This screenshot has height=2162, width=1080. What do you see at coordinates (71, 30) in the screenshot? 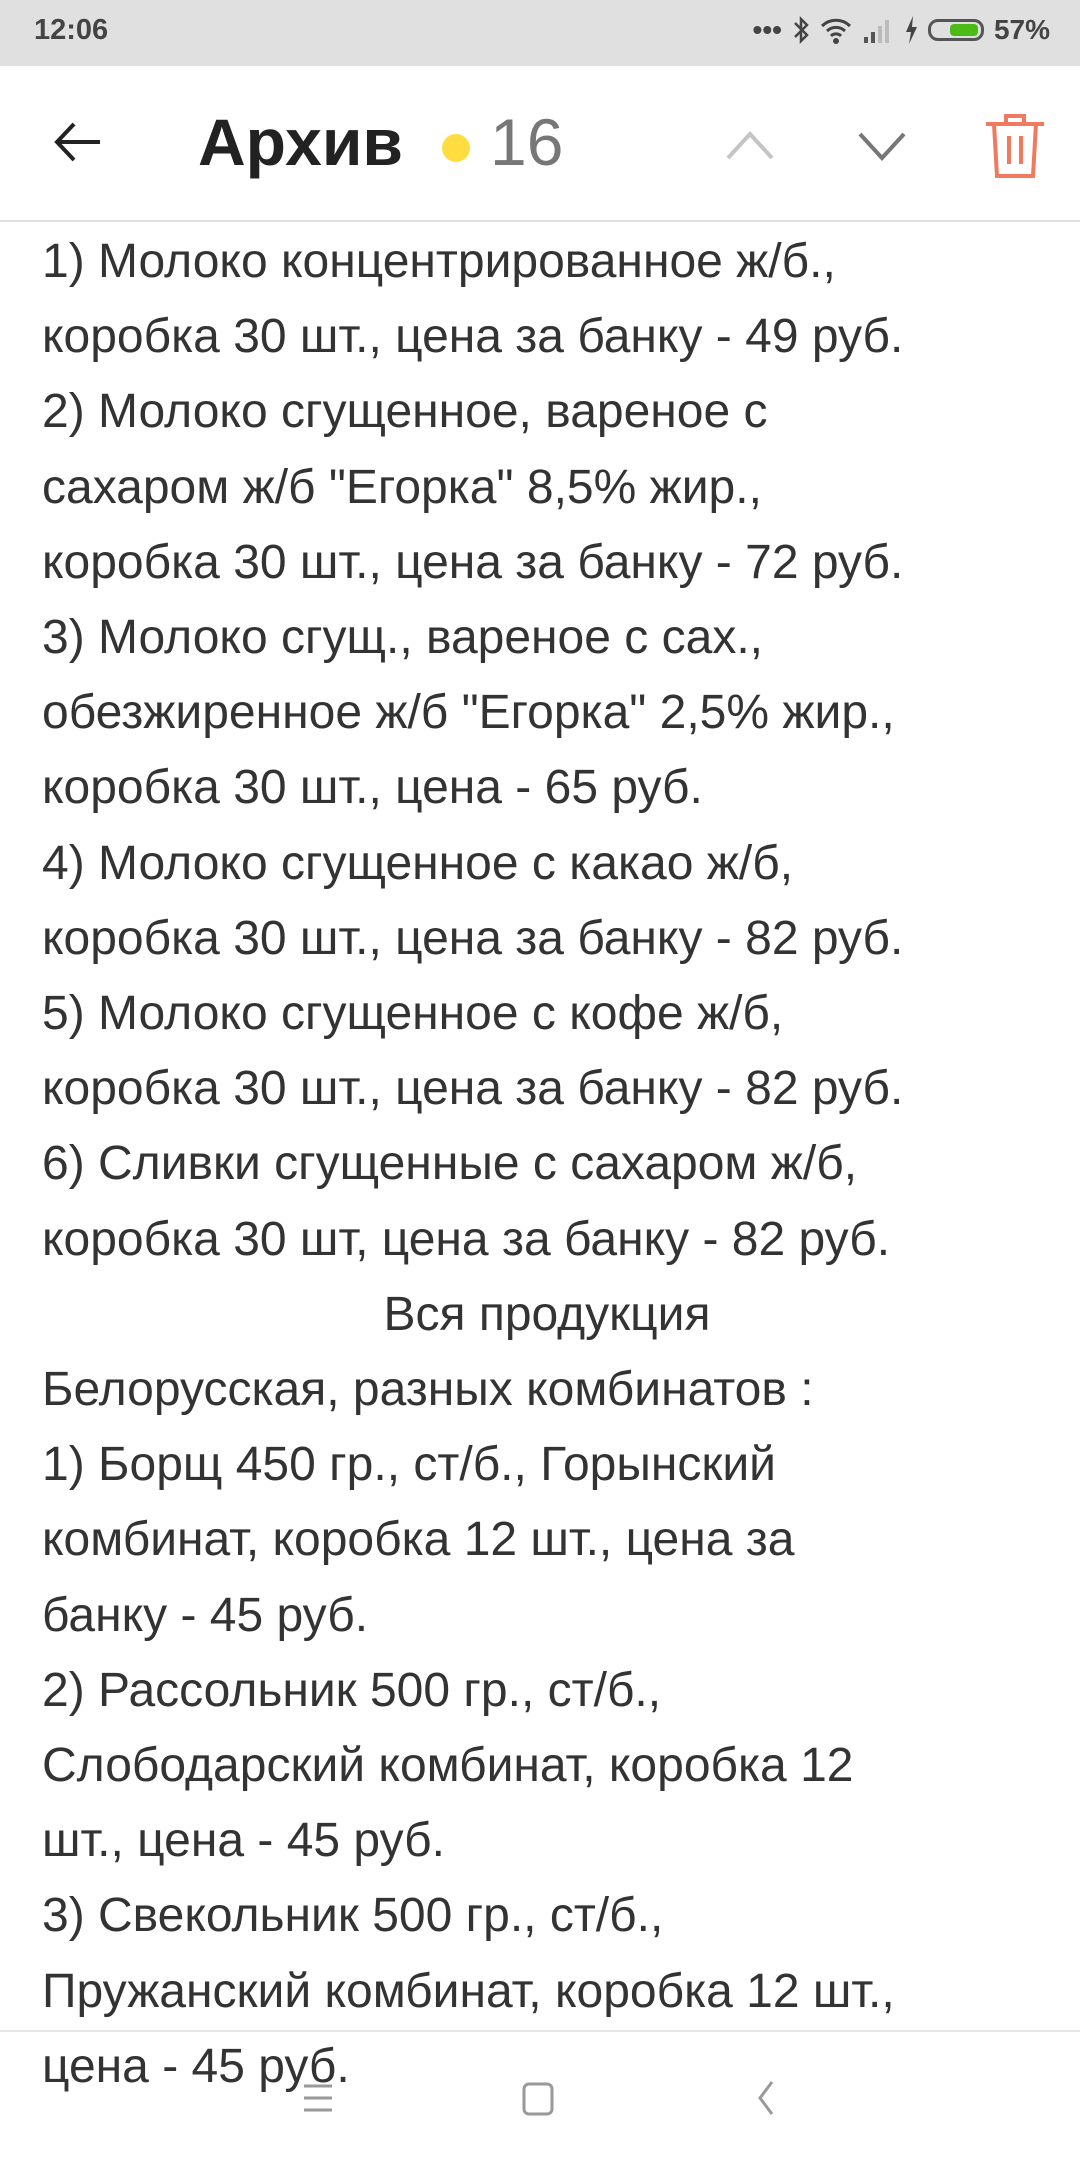
I see `status-time: 12:06` at bounding box center [71, 30].